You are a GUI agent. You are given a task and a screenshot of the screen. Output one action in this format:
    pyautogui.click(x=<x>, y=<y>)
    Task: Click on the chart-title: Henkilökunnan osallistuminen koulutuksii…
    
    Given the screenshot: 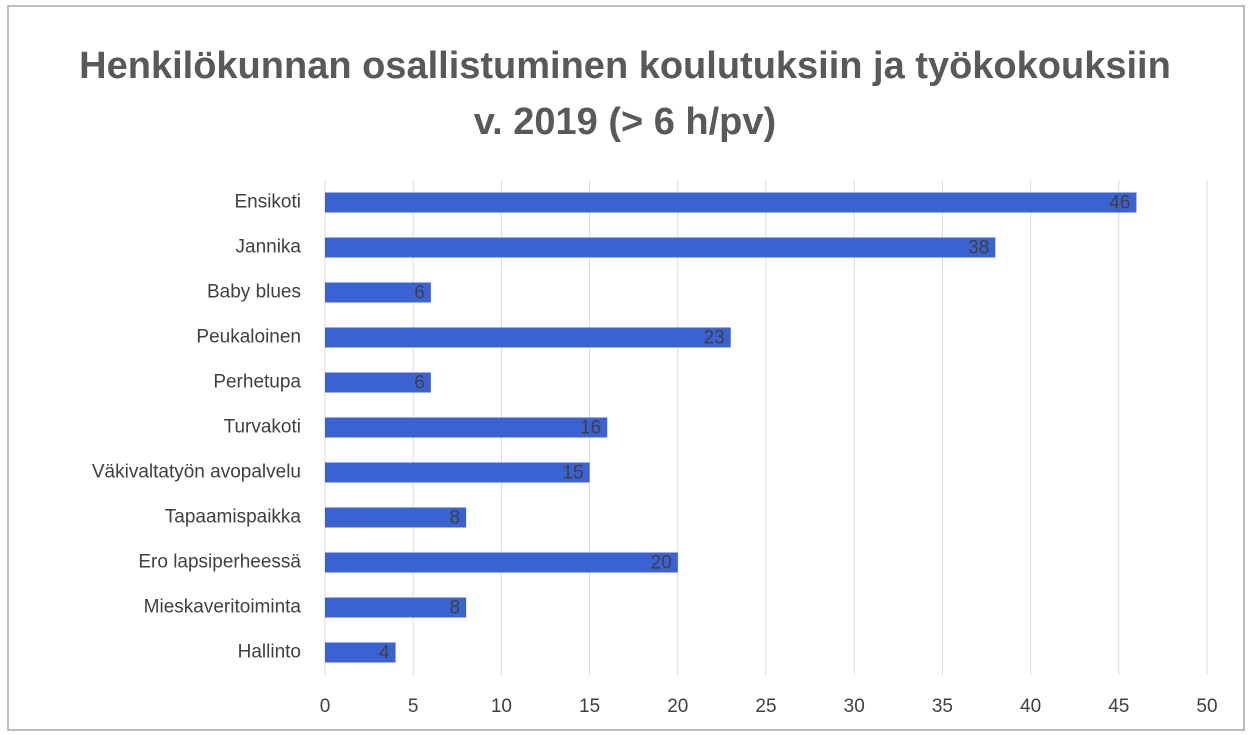 What is the action you would take?
    pyautogui.click(x=625, y=94)
    